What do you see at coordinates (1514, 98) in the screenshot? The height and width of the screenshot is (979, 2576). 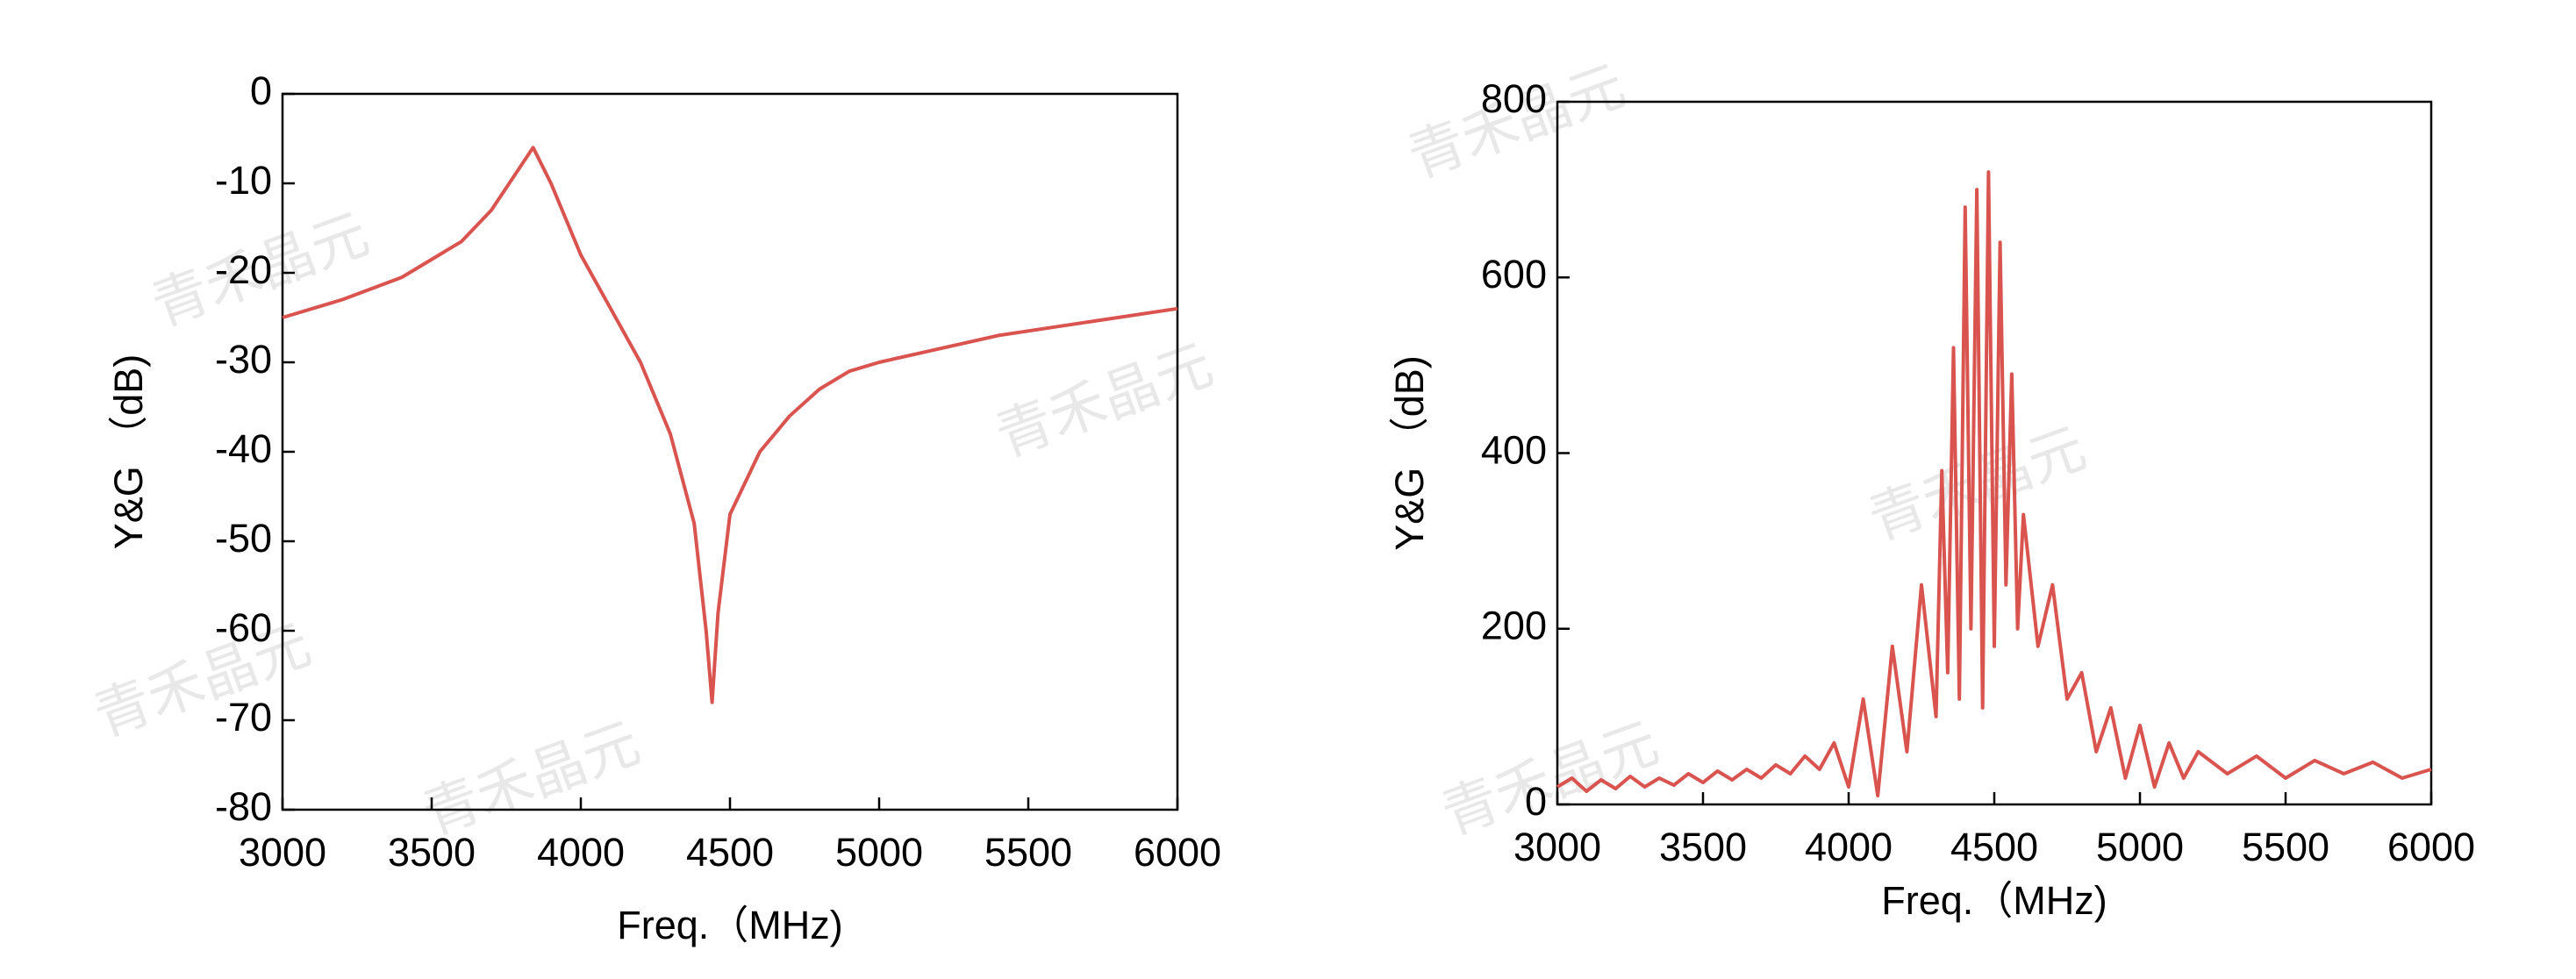 I see `y-tick-label: 800` at bounding box center [1514, 98].